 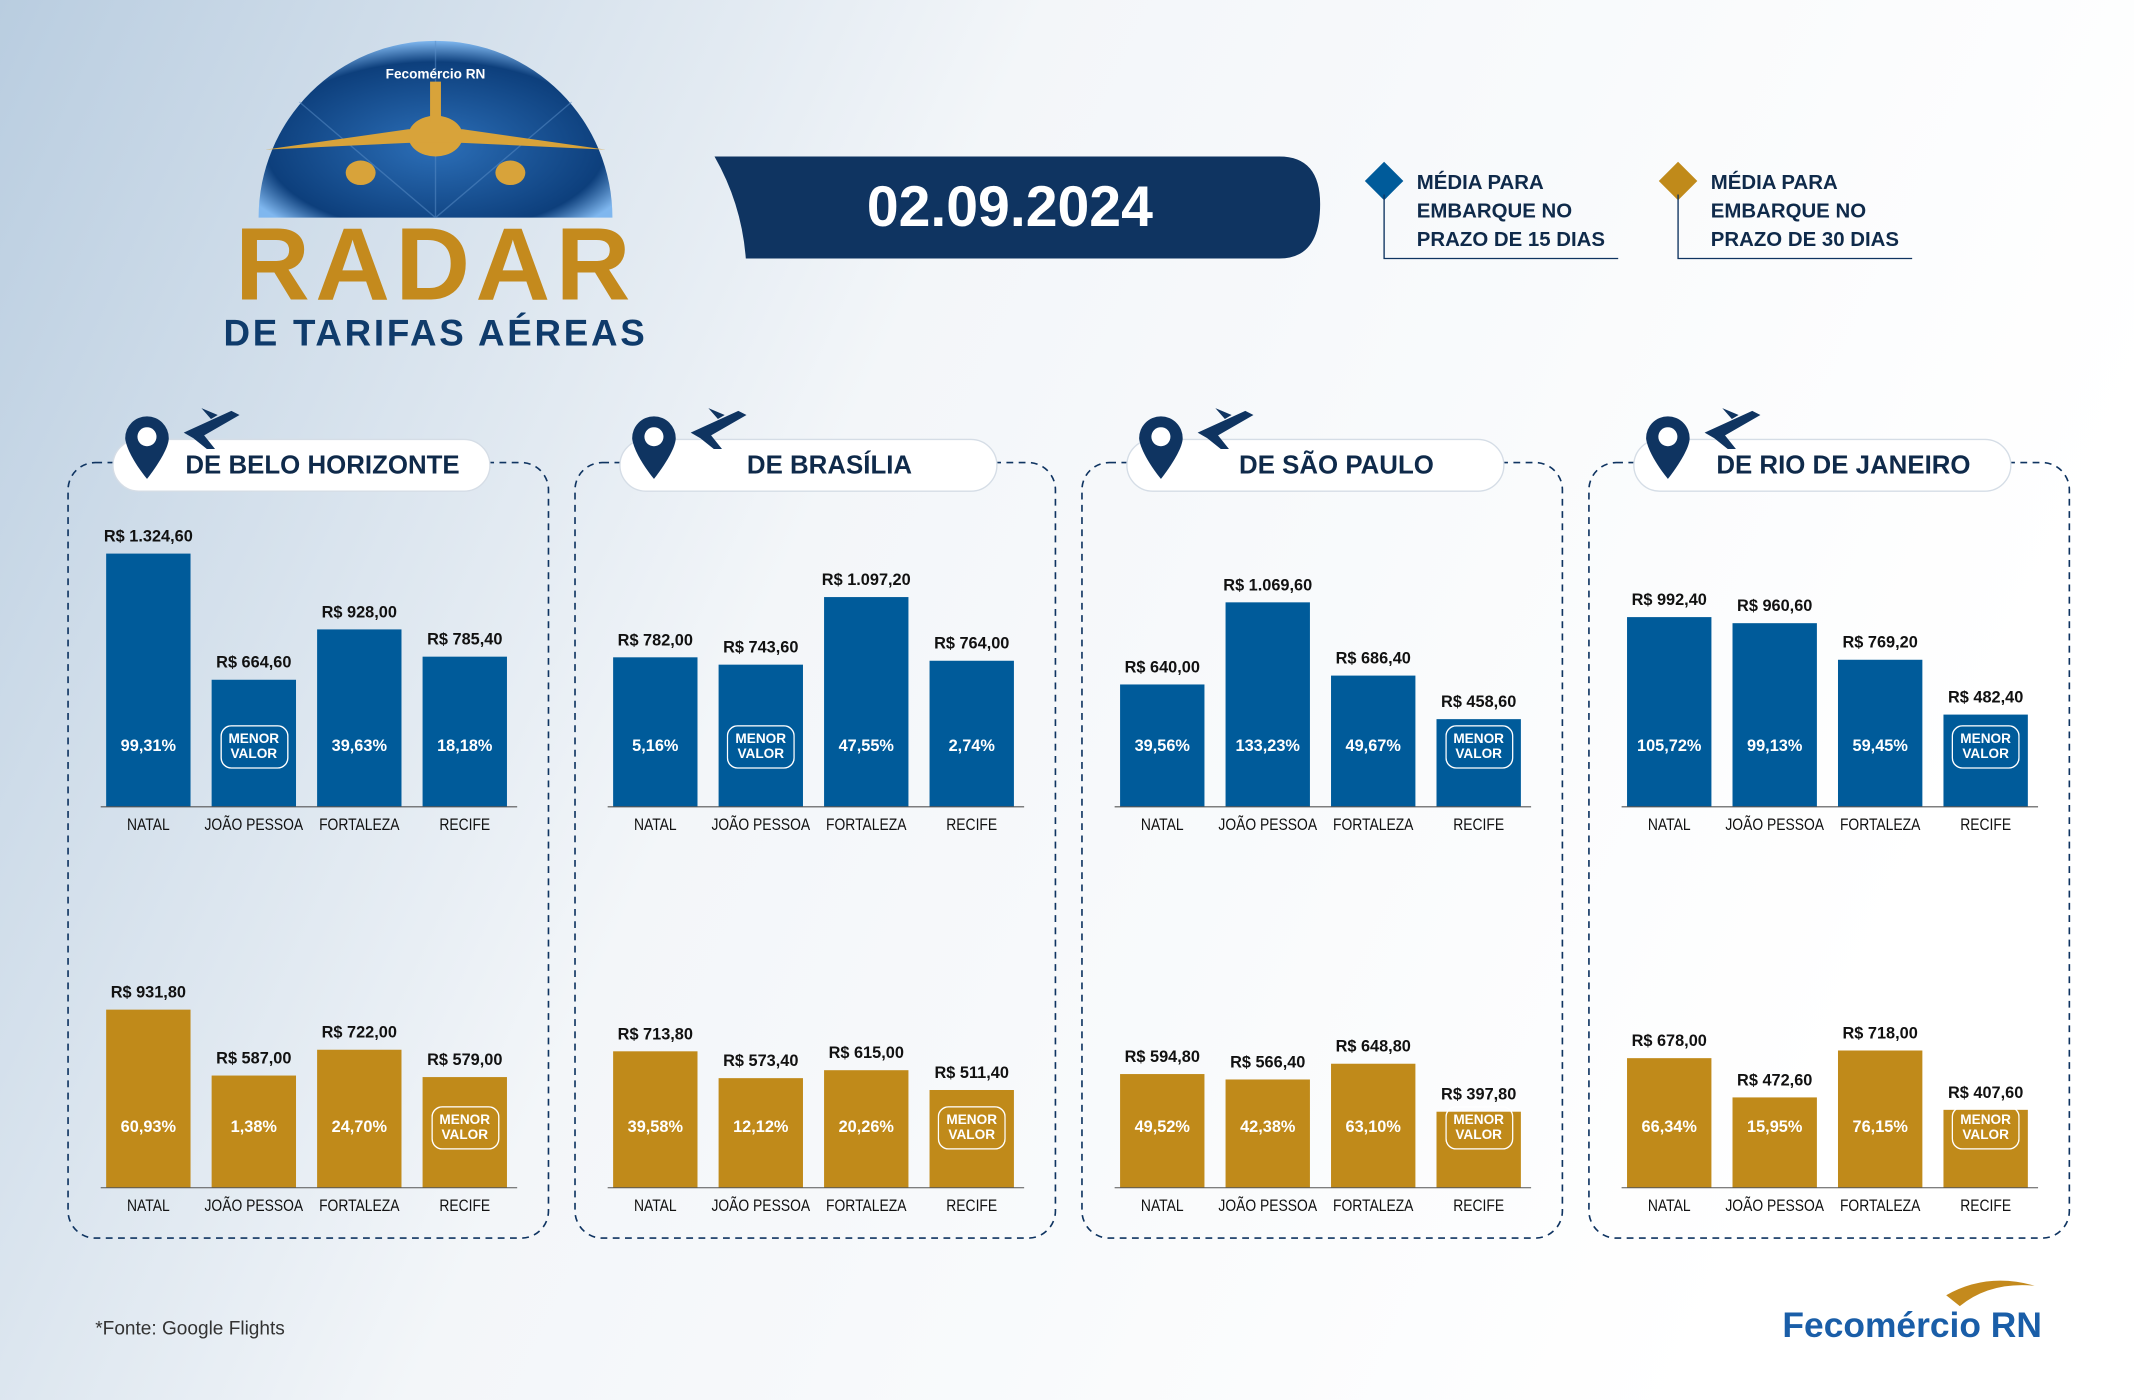 I want to click on logo: Fecomércio RN RADAR DE TARIFAS AÉREAS, so click(x=436, y=197).